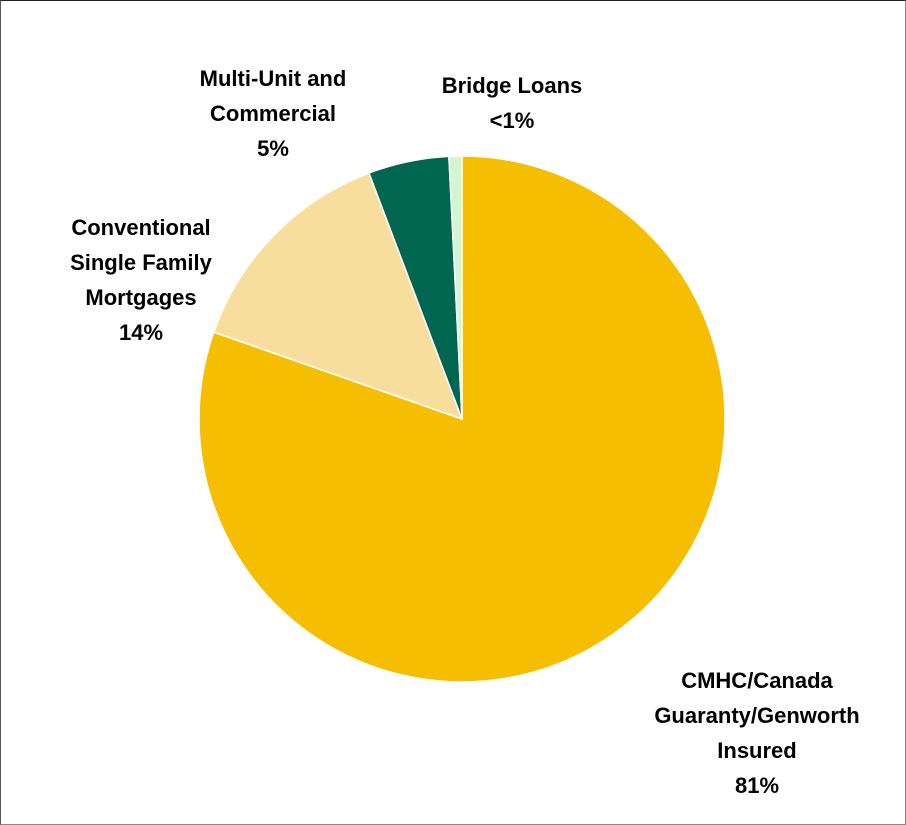 The image size is (906, 825). Describe the element at coordinates (512, 120) in the screenshot. I see `value-label: <1%` at that location.